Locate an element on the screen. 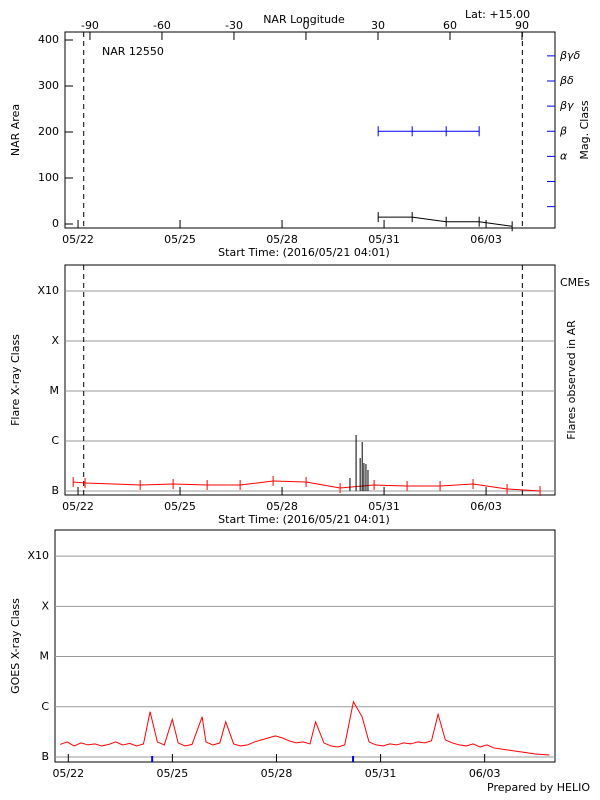  latitude: Lat: +15.00 is located at coordinates (497, 14).